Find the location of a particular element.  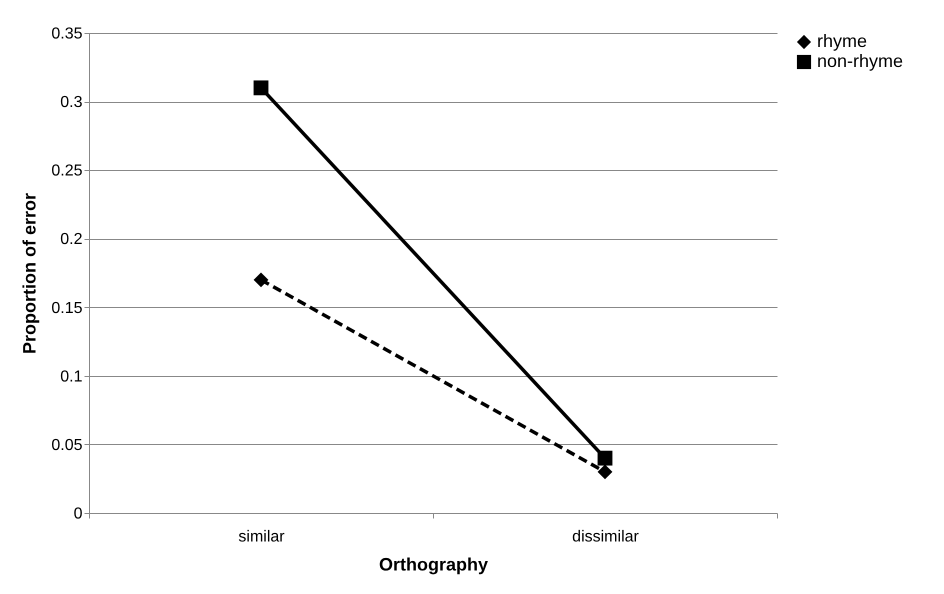

y-tick-label: 0 is located at coordinates (78, 514).